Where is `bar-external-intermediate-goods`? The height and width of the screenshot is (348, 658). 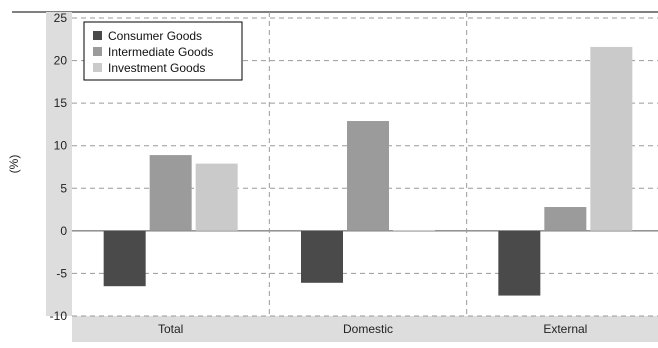
bar-external-intermediate-goods is located at coordinates (565, 219).